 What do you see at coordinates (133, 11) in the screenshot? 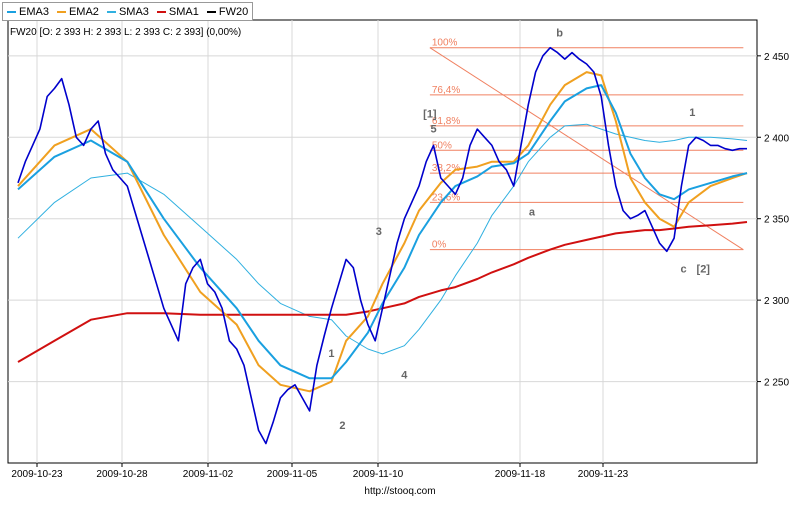
I see `legend-label: SMA3` at bounding box center [133, 11].